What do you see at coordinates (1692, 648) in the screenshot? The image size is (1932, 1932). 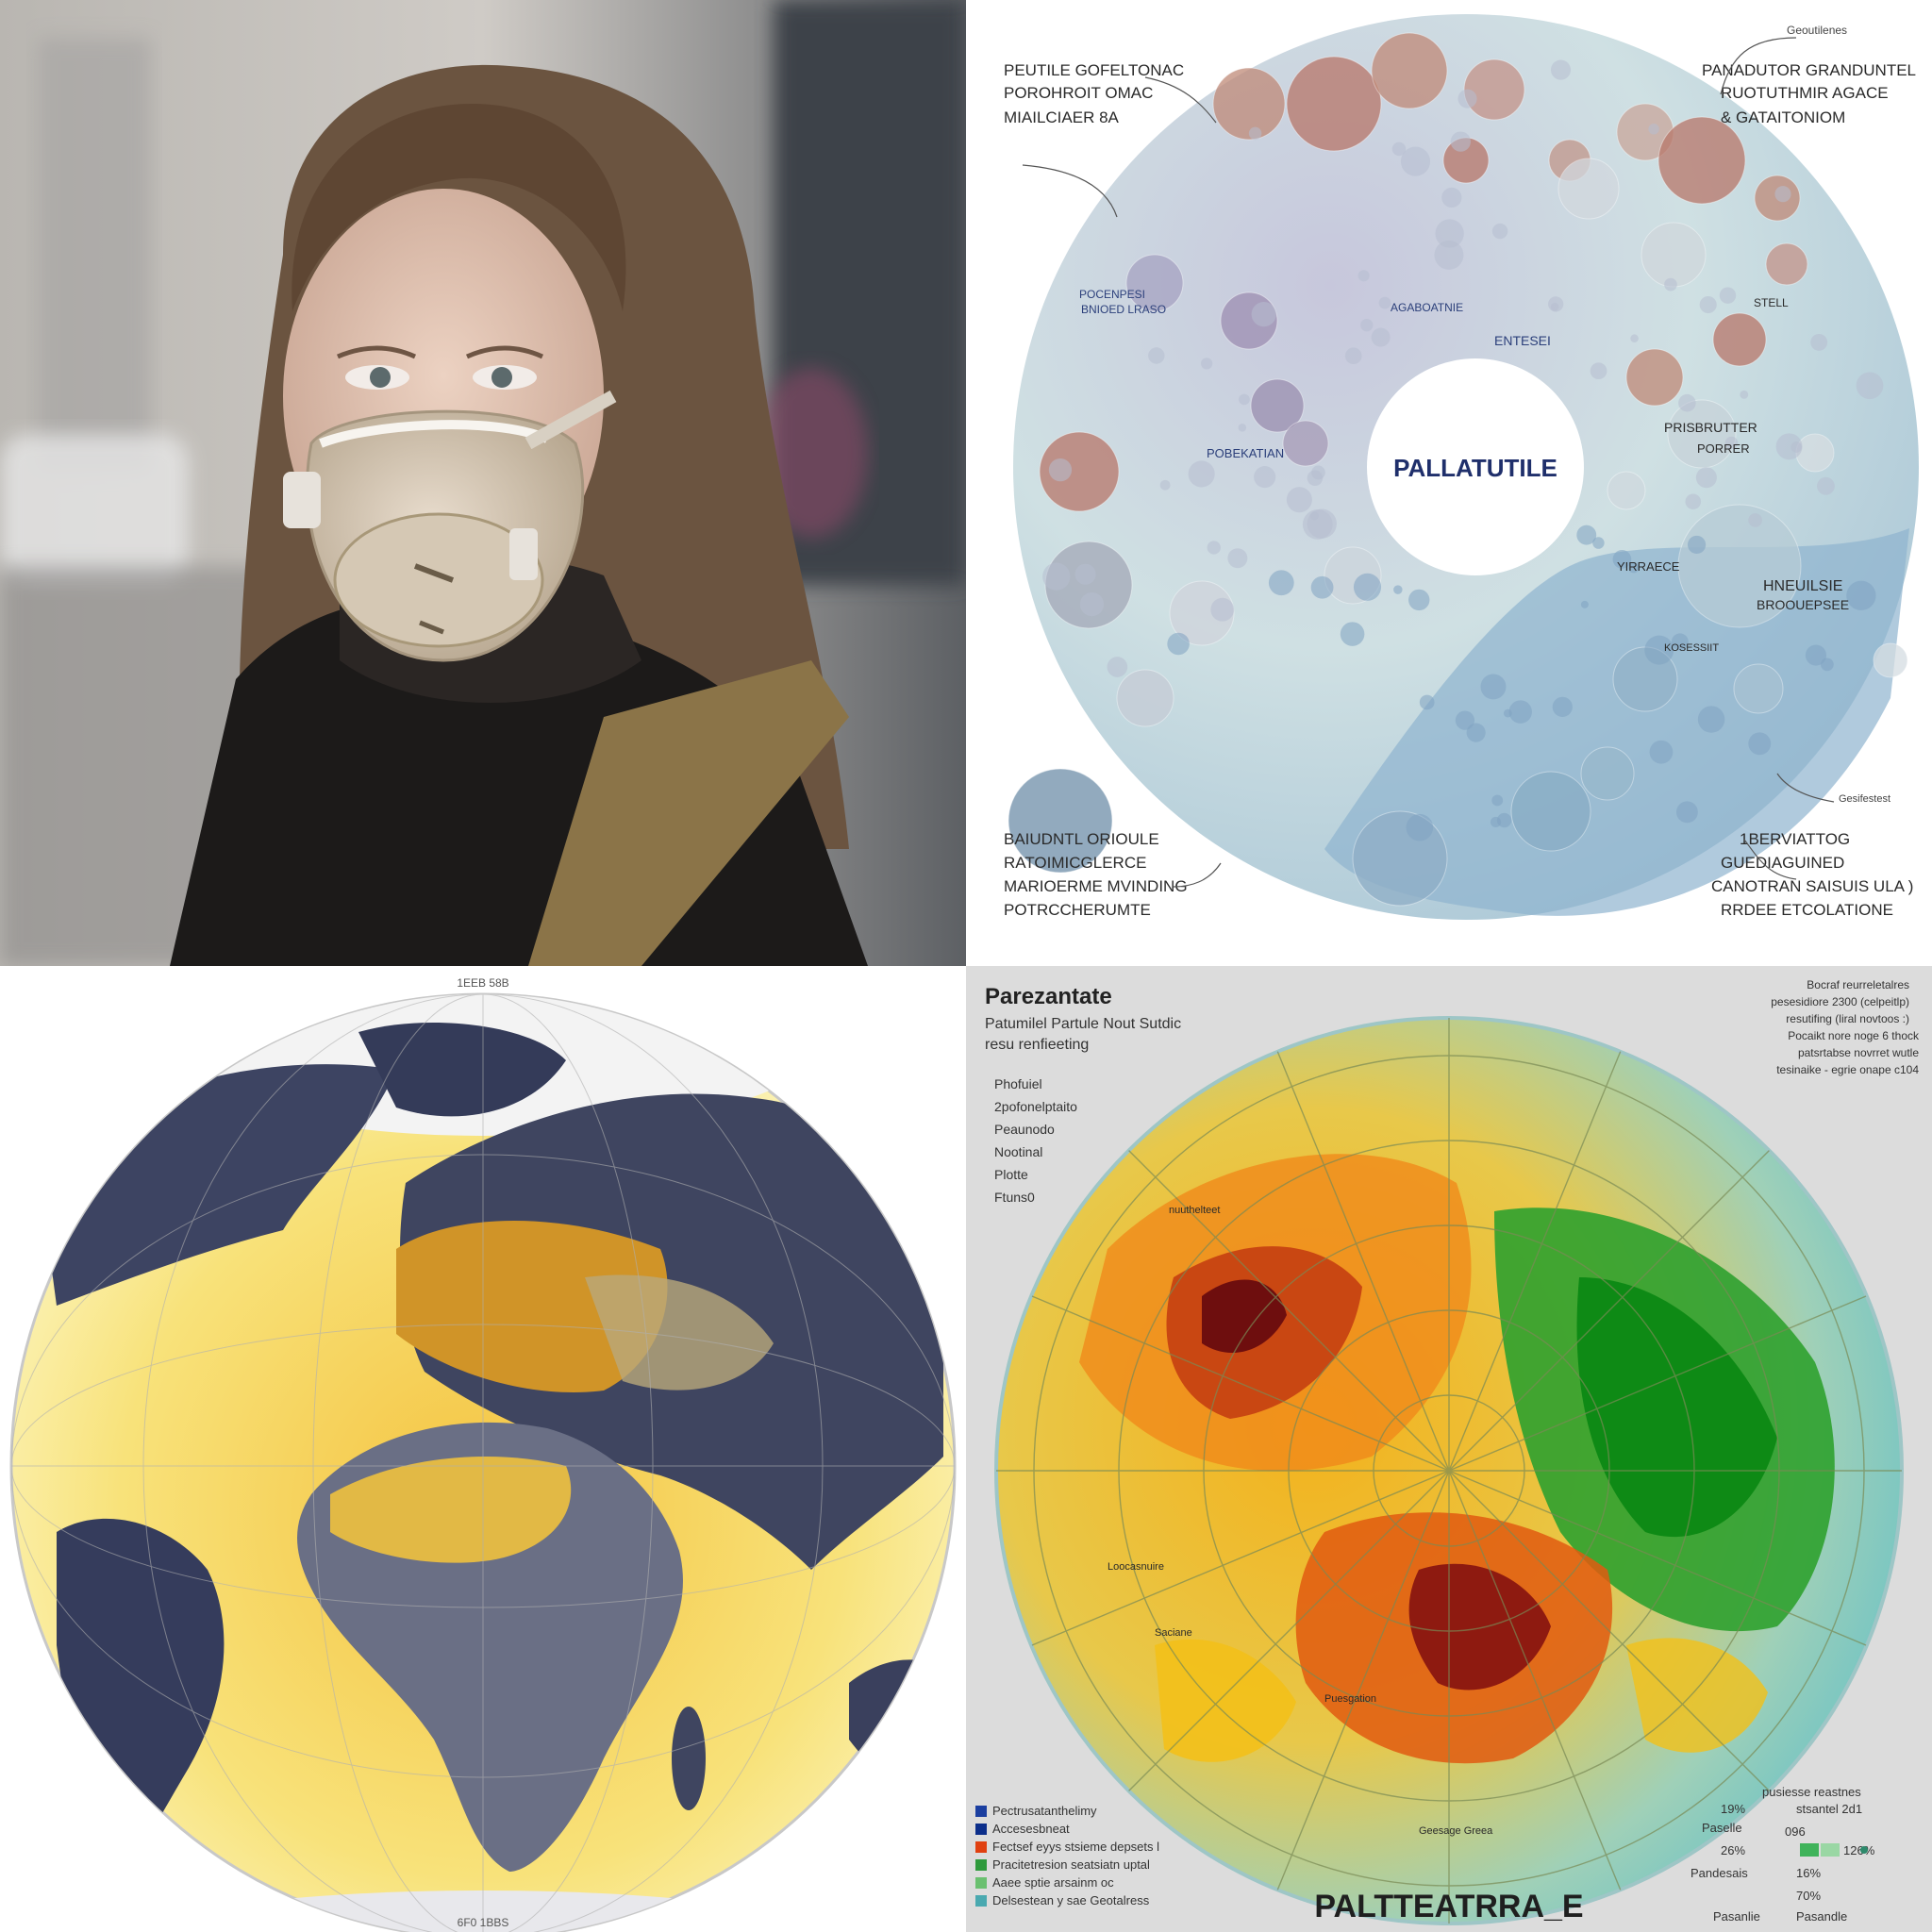 I see `inner-label-kosesssit: KOSESSIIT` at bounding box center [1692, 648].